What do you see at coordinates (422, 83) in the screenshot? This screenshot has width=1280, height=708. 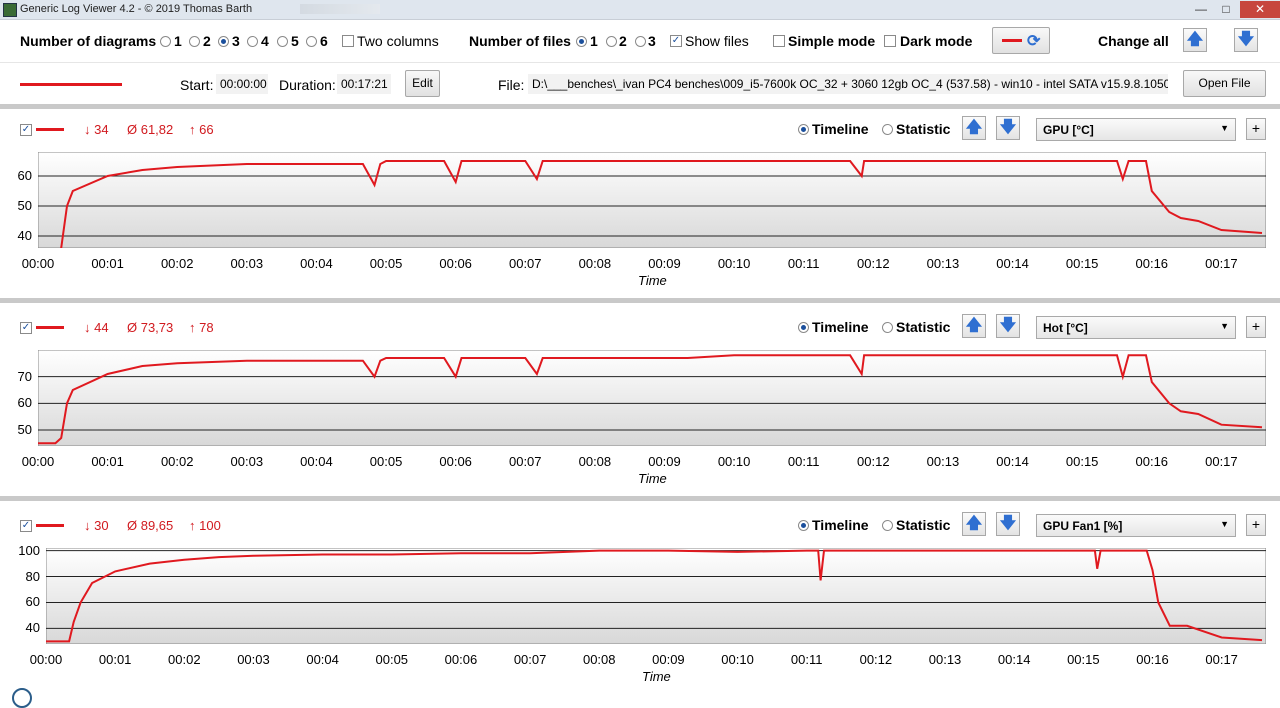 I see `edit-button: Edit` at bounding box center [422, 83].